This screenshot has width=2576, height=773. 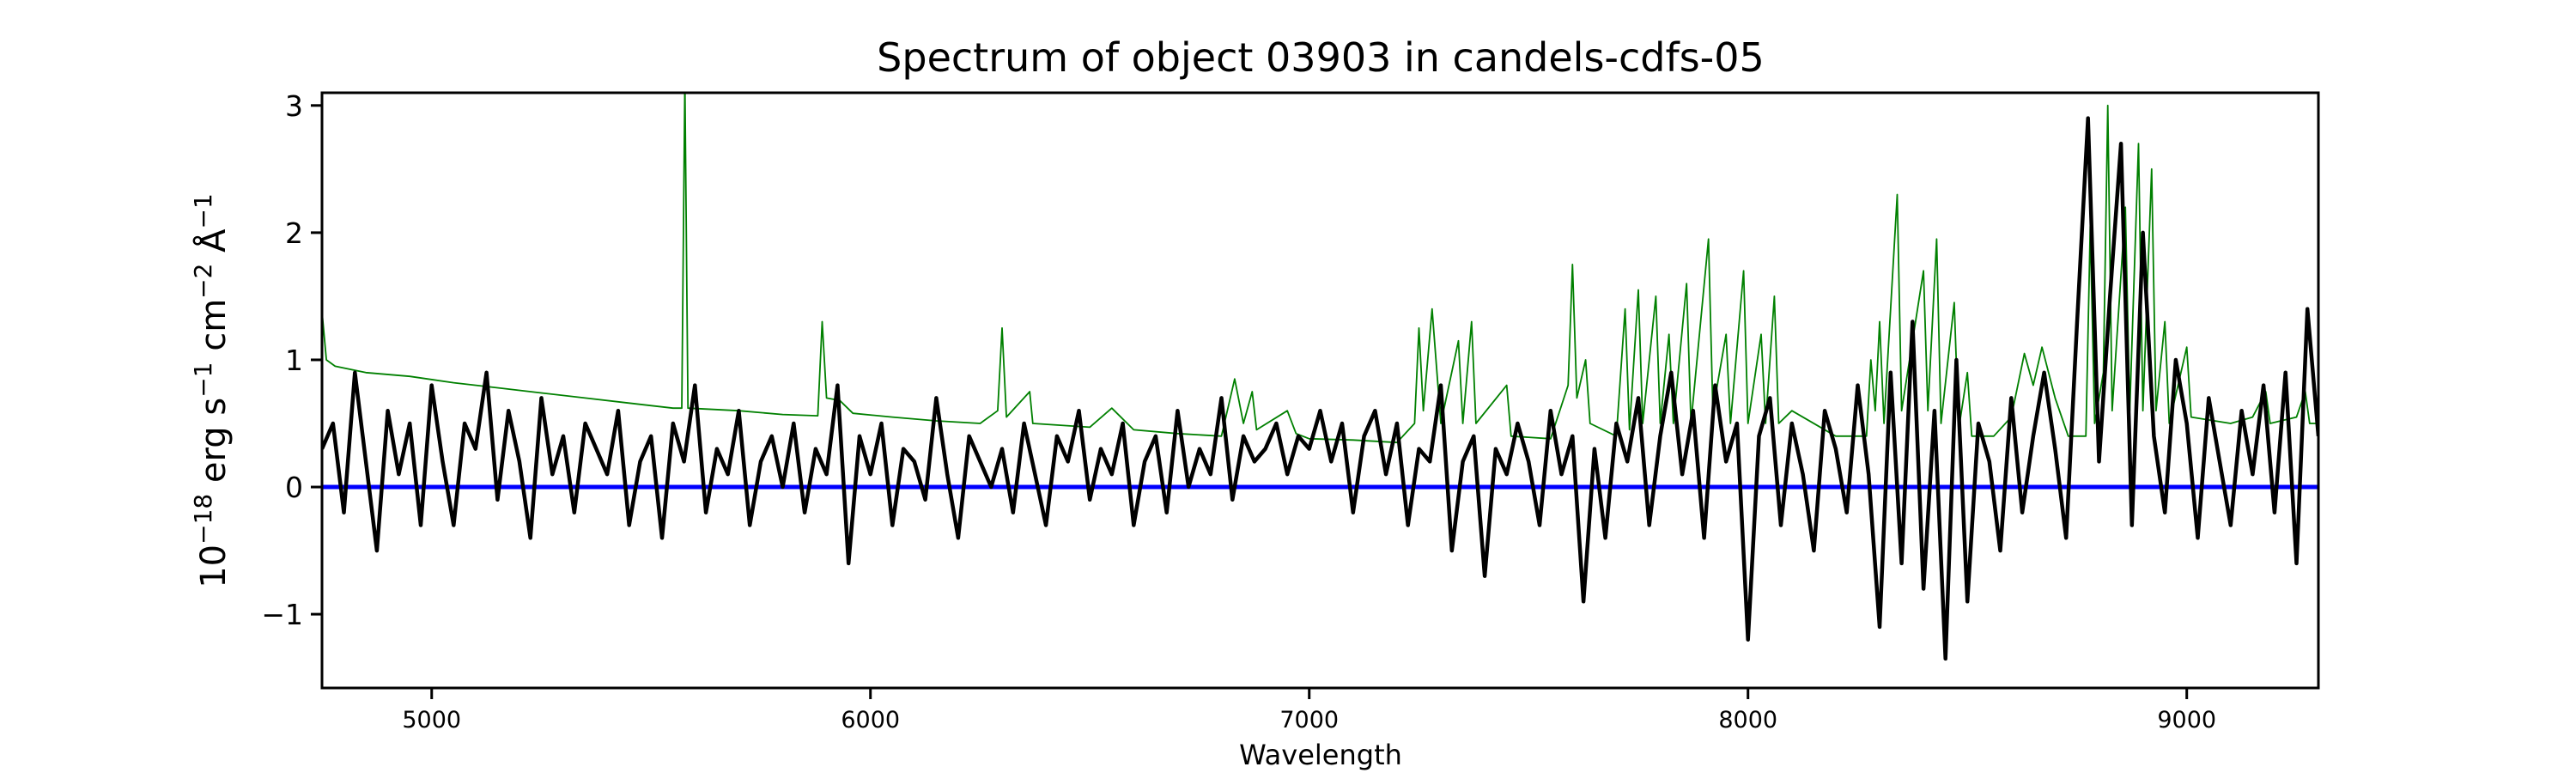 I want to click on x-axis-ticks: 5000 6000 7000 8000 9000, so click(x=1309, y=710).